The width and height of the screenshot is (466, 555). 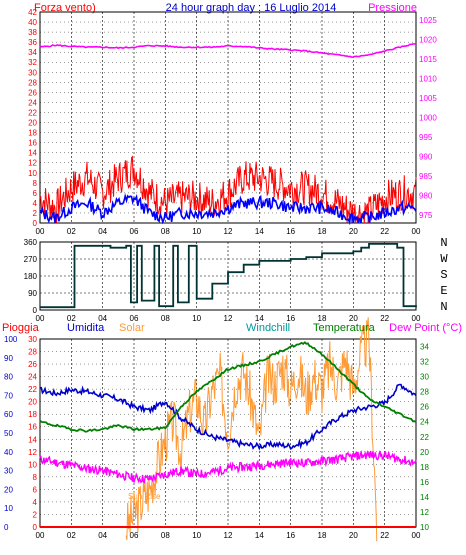 I want to click on temperature-tick-label: 16, so click(x=424, y=482).